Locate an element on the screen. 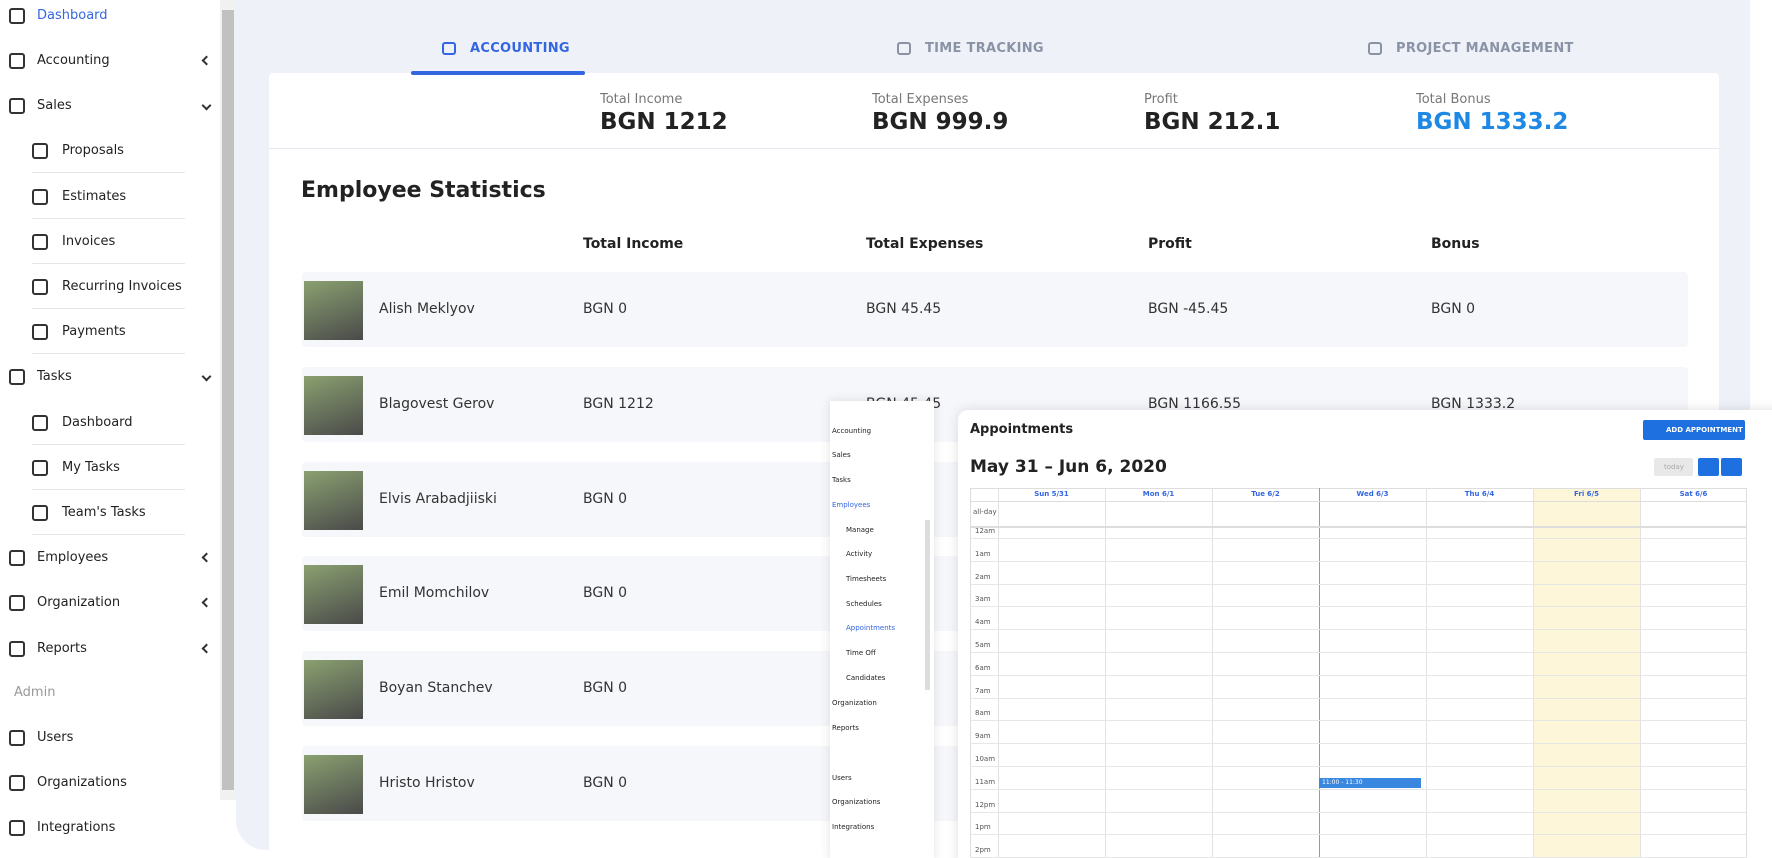  overlay-sidebar is located at coordinates (882, 629).